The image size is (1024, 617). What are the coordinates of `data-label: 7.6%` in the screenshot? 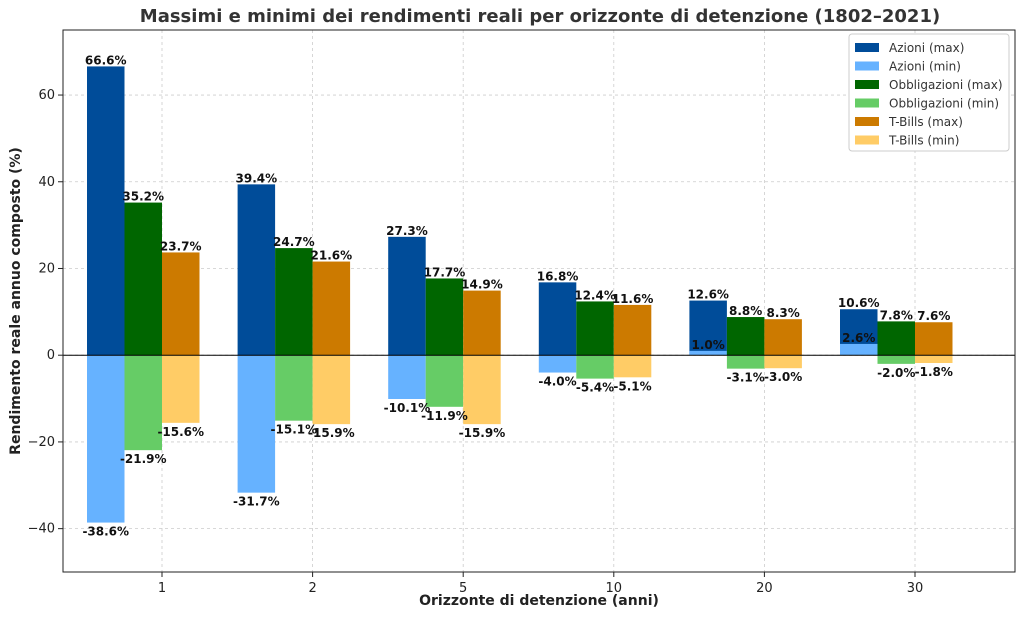 It's located at (933, 316).